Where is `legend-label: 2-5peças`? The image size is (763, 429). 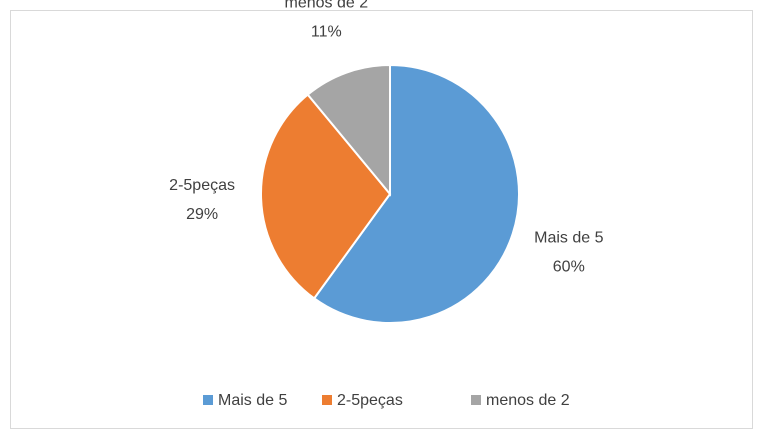 legend-label: 2-5peças is located at coordinates (370, 400).